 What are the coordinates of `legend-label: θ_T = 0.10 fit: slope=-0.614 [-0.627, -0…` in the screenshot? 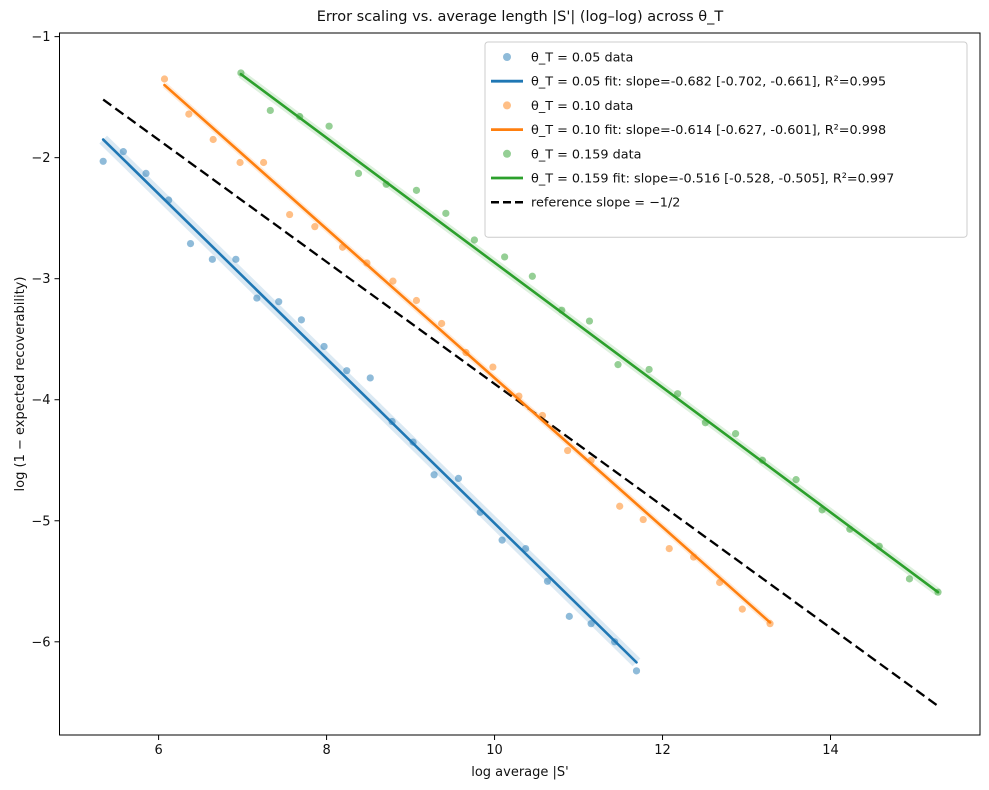 It's located at (708, 130).